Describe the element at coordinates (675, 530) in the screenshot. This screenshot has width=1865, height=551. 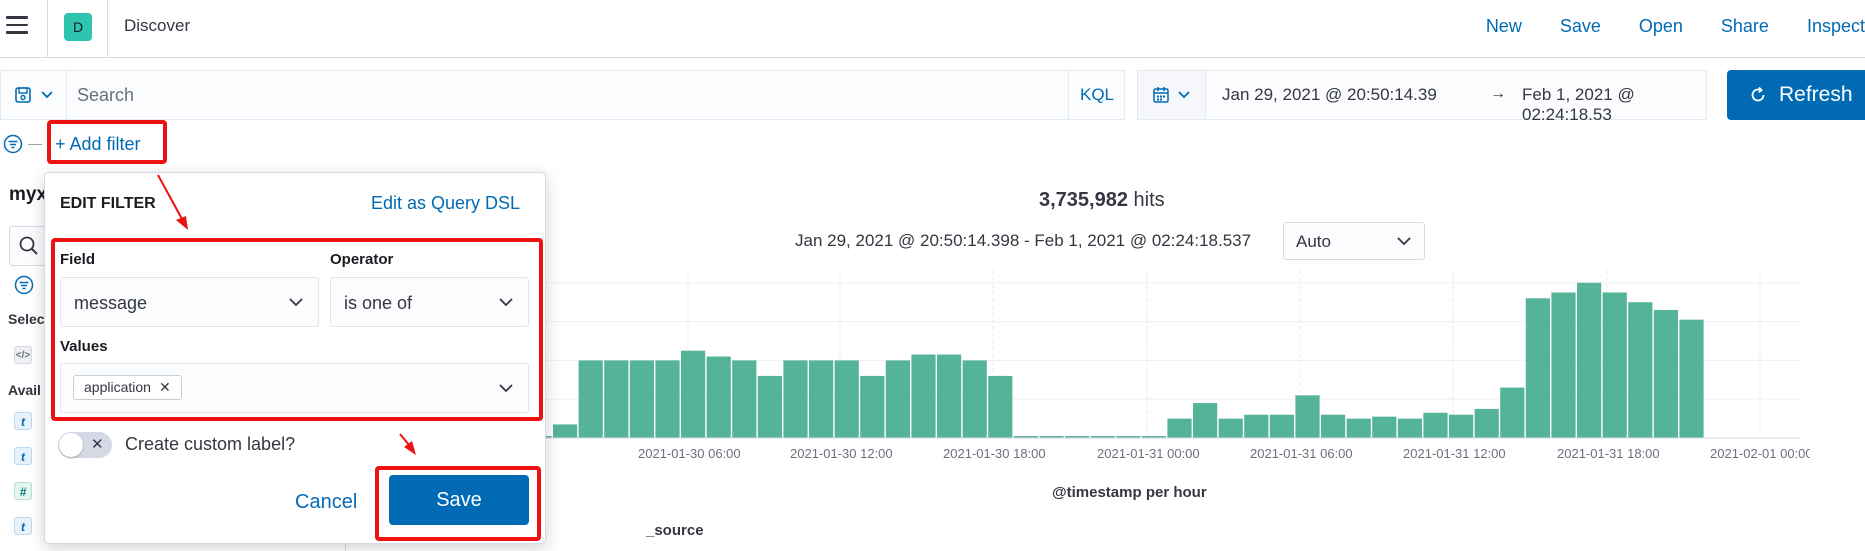
I see `source-column-header: _source` at that location.